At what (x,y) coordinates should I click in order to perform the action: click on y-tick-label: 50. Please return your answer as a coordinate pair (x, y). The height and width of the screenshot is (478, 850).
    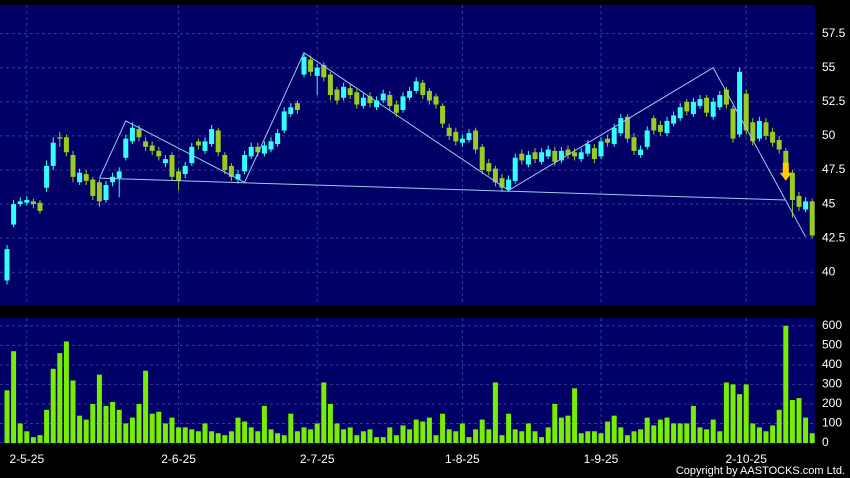
    Looking at the image, I should click on (829, 135).